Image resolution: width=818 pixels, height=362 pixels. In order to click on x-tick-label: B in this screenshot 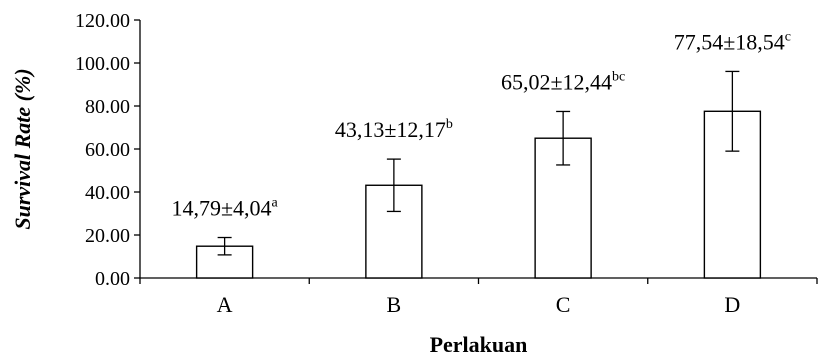, I will do `click(394, 304)`.